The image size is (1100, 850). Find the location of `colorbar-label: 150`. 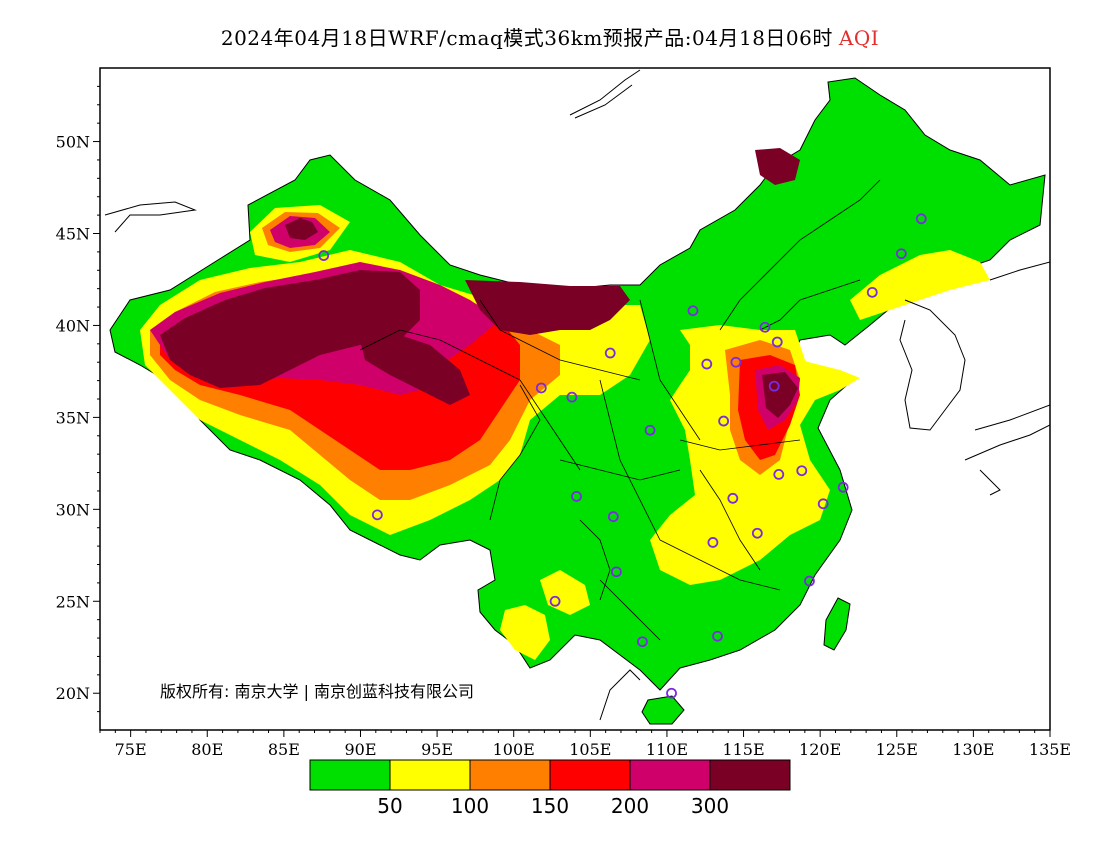

colorbar-label: 150 is located at coordinates (550, 806).